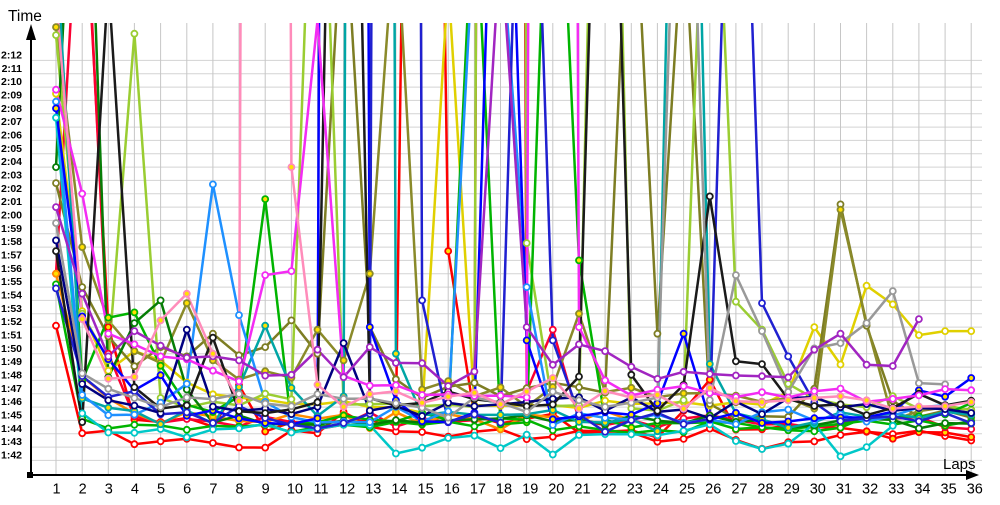 This screenshot has height=505, width=1000. Describe the element at coordinates (870, 490) in the screenshot. I see `svg-text: 32` at that location.